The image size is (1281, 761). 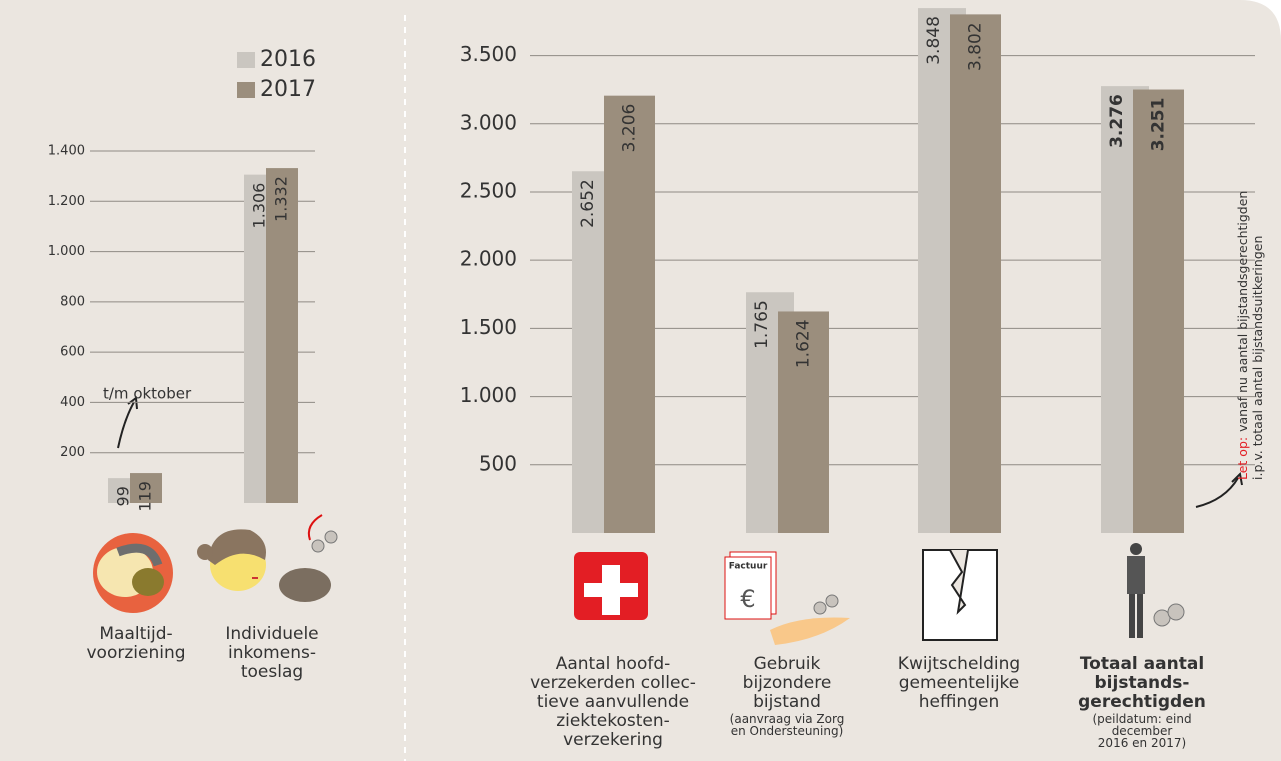 I want to click on icons: Factuur €, so click(x=639, y=579).